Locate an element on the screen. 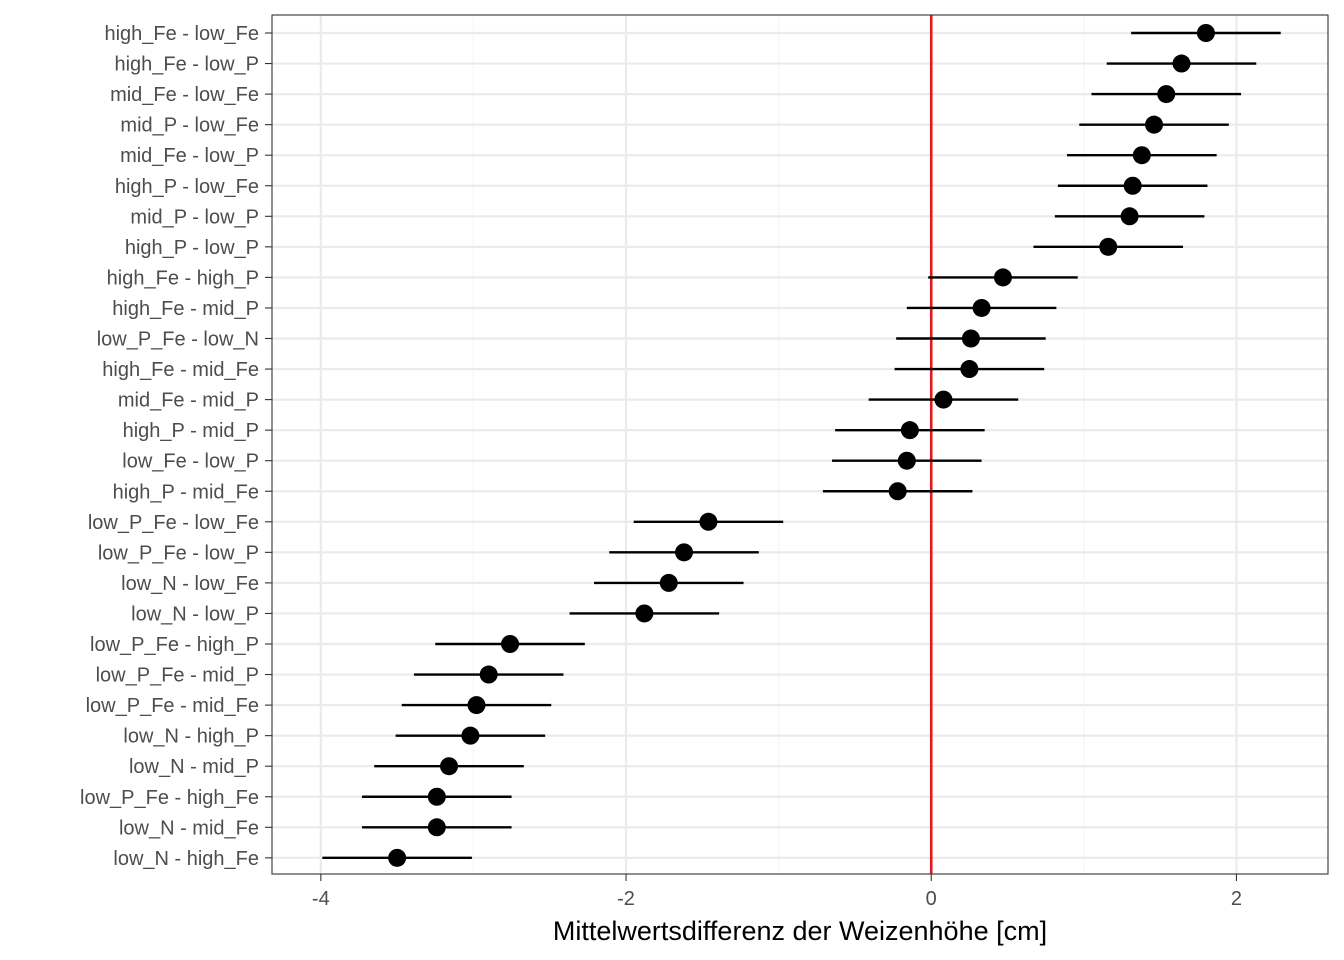  y-tick-label: high_P - low_P is located at coordinates (192, 248).